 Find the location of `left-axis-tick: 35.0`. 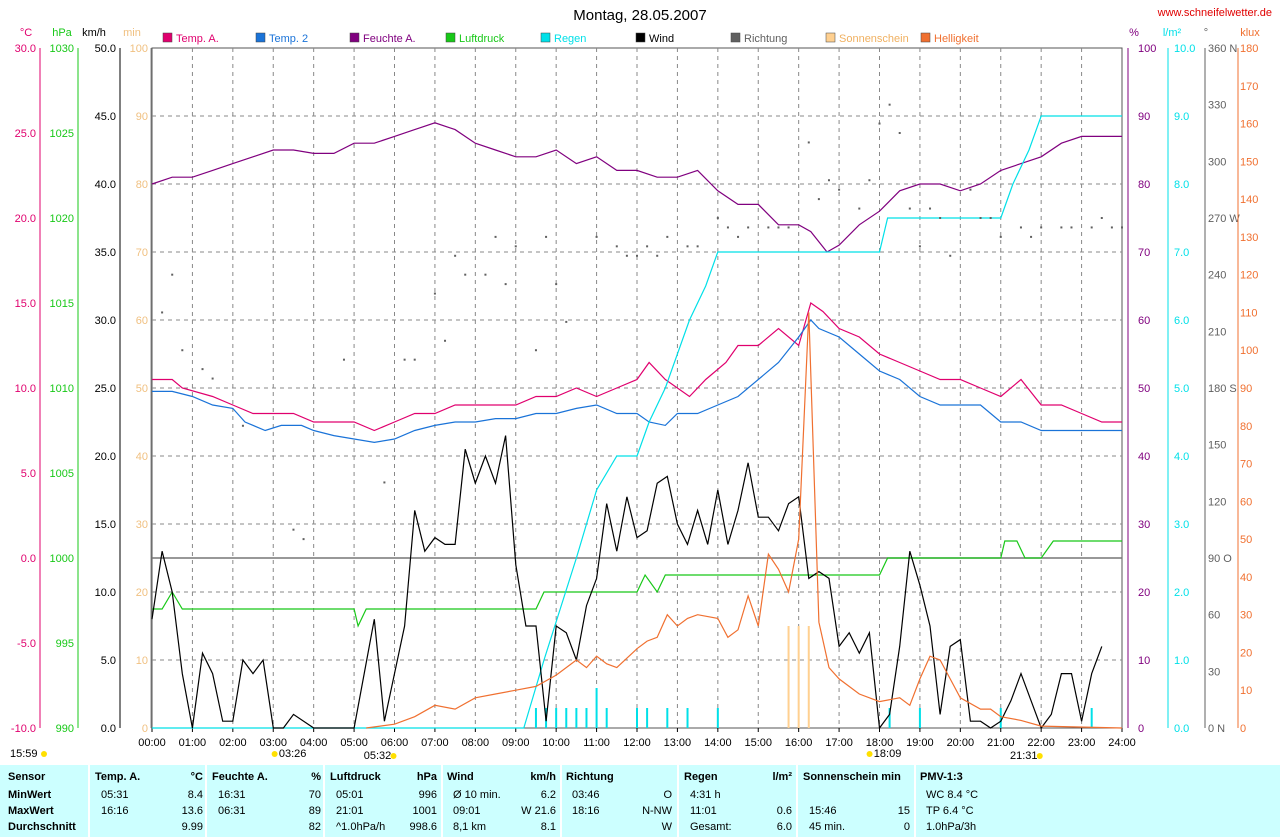

left-axis-tick: 35.0 is located at coordinates (105, 253).